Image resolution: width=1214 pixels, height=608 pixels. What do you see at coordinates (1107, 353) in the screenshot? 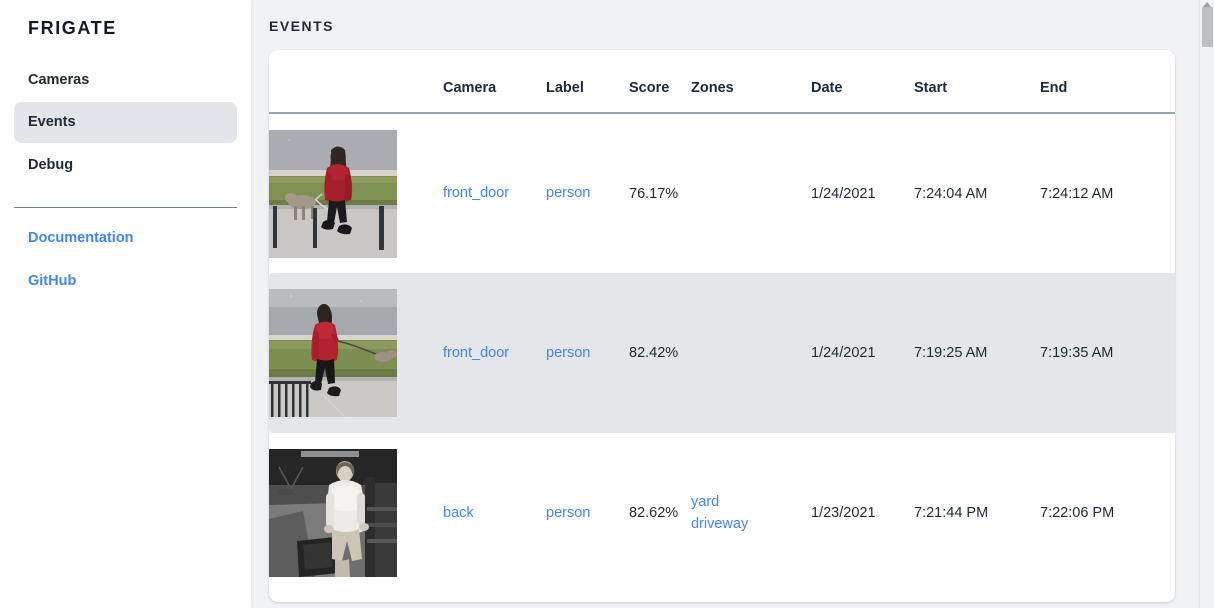
I see `event-end-cell: 7:19:35 AM` at bounding box center [1107, 353].